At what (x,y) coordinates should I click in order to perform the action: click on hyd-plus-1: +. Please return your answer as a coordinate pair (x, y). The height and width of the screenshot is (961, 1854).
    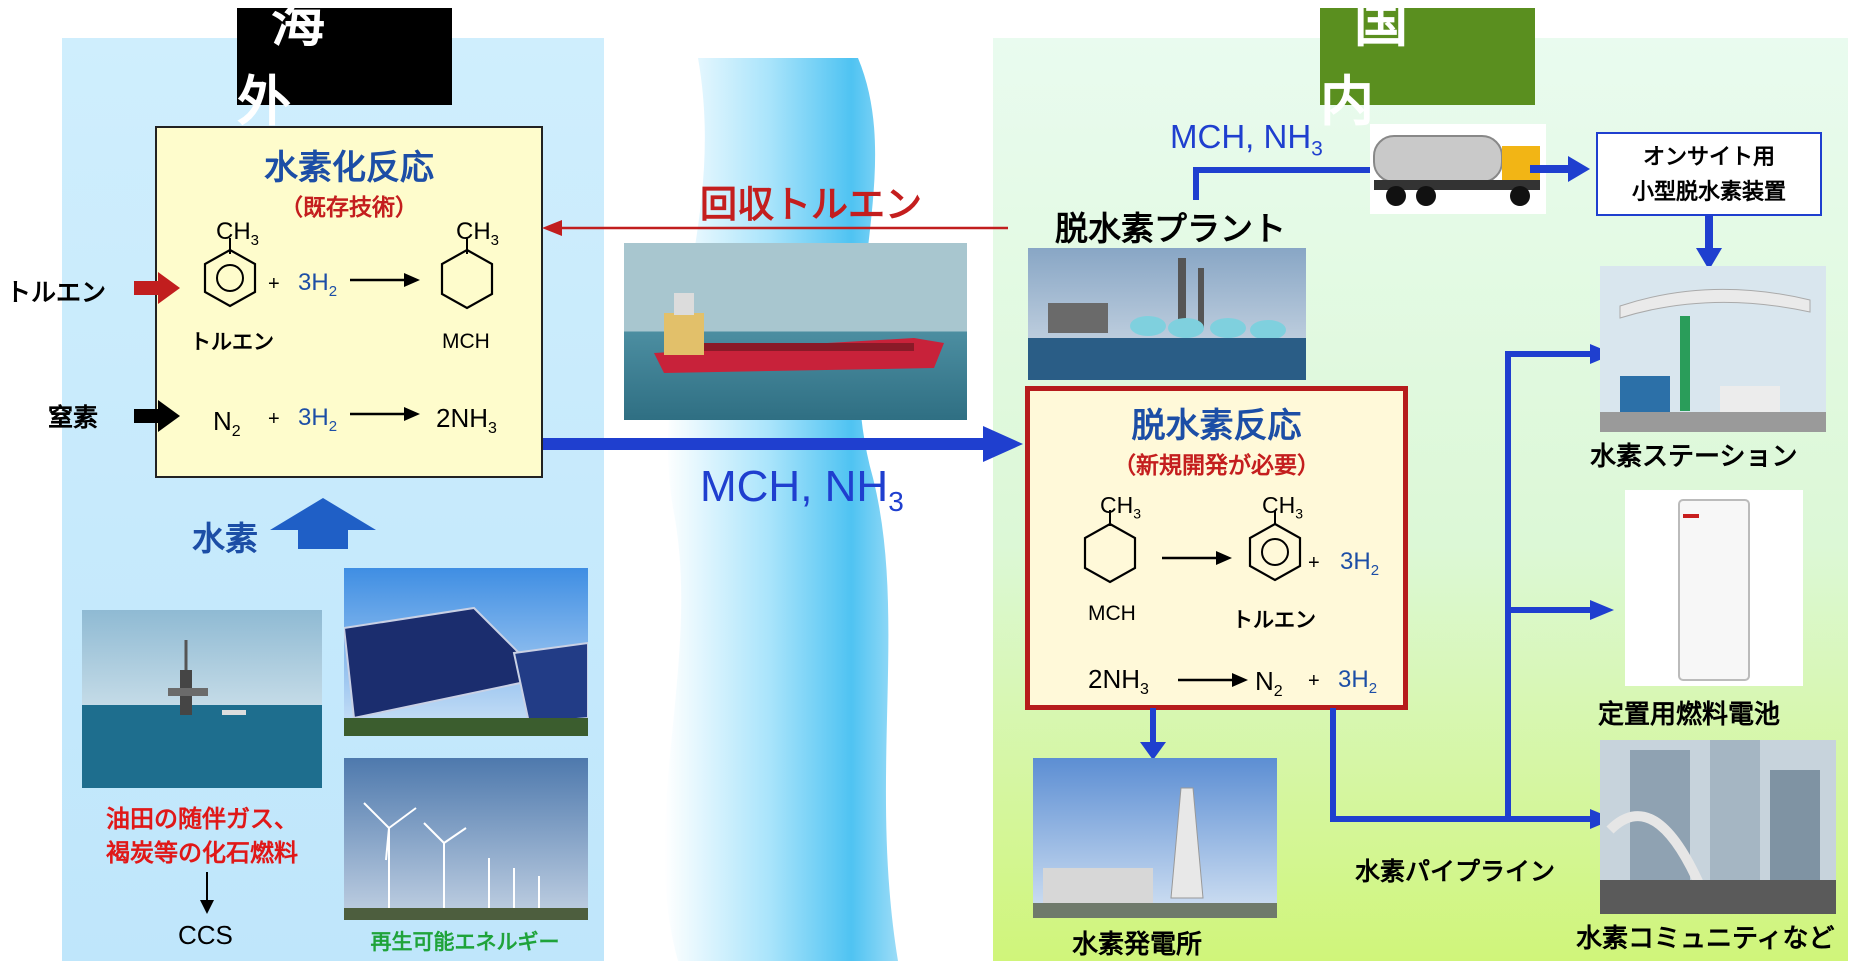
    Looking at the image, I should click on (274, 284).